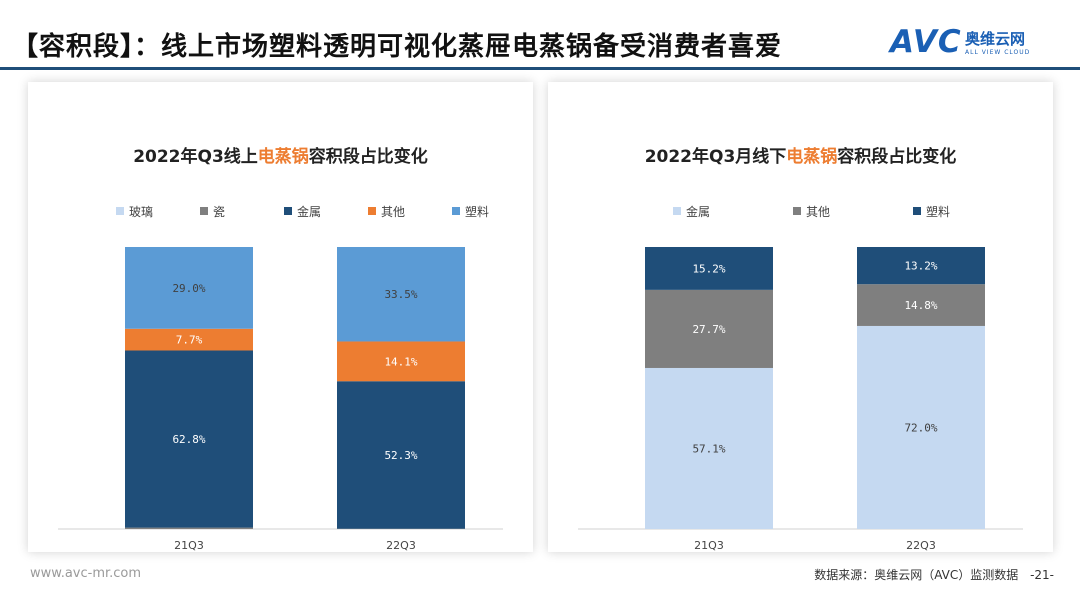 This screenshot has height=608, width=1080. I want to click on data-label: 15.2%, so click(708, 268).